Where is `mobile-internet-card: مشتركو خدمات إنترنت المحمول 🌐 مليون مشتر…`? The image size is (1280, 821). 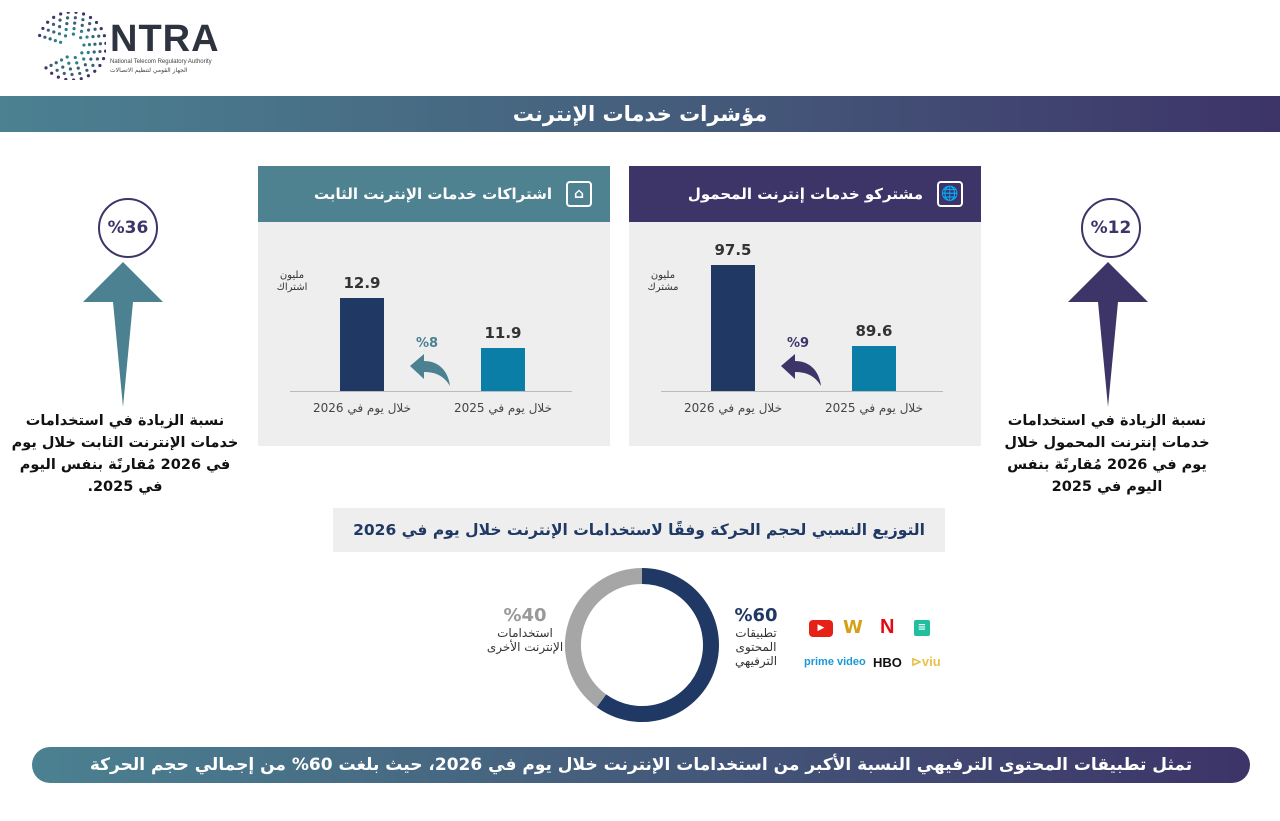 mobile-internet-card: مشتركو خدمات إنترنت المحمول 🌐 مليون مشتر… is located at coordinates (805, 306).